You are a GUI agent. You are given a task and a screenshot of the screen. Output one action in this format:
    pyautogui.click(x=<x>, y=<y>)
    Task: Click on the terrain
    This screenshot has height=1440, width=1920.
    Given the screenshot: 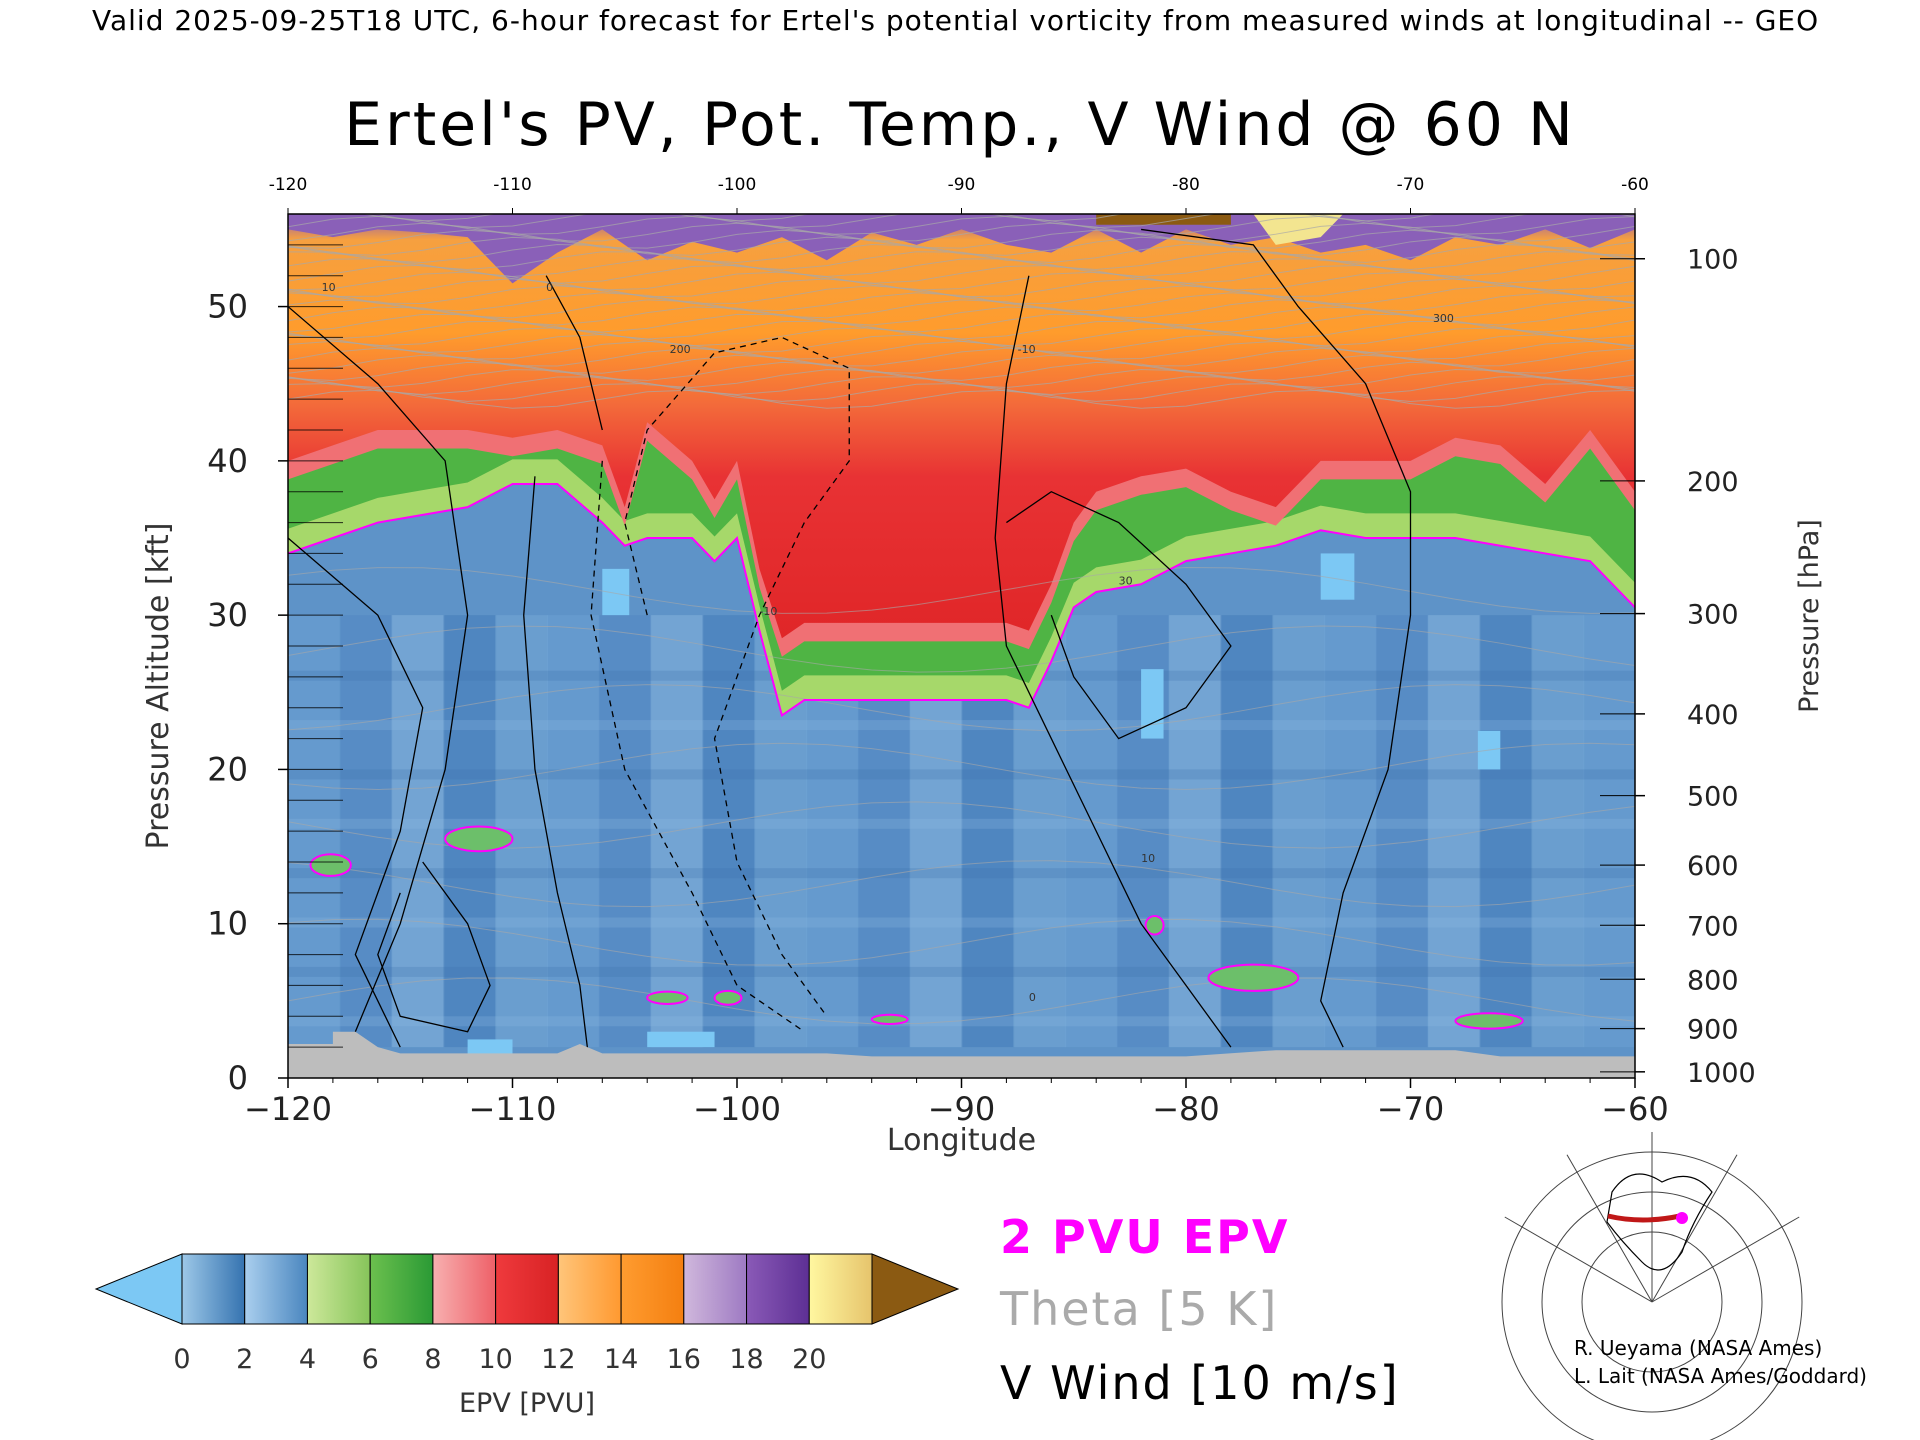 What is the action you would take?
    pyautogui.click(x=961, y=1054)
    